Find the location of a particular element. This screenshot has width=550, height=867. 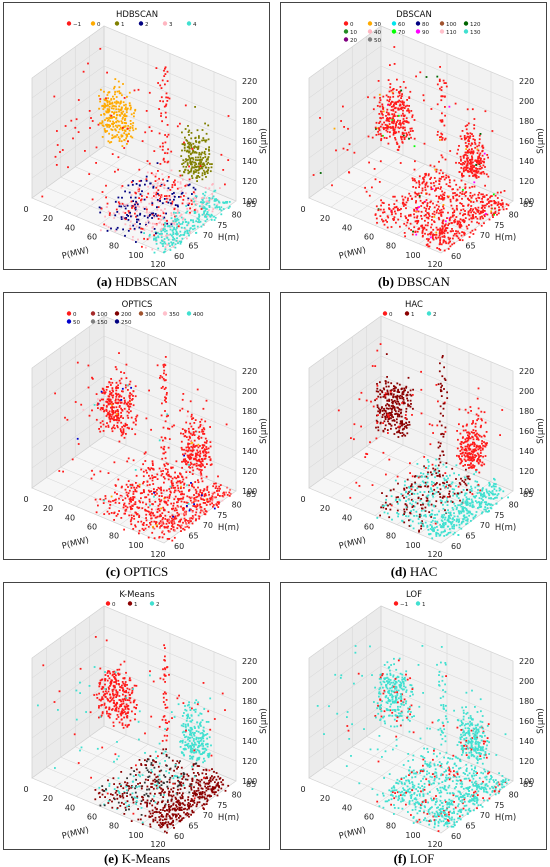

z-tick-label: 180 is located at coordinates (526, 121).